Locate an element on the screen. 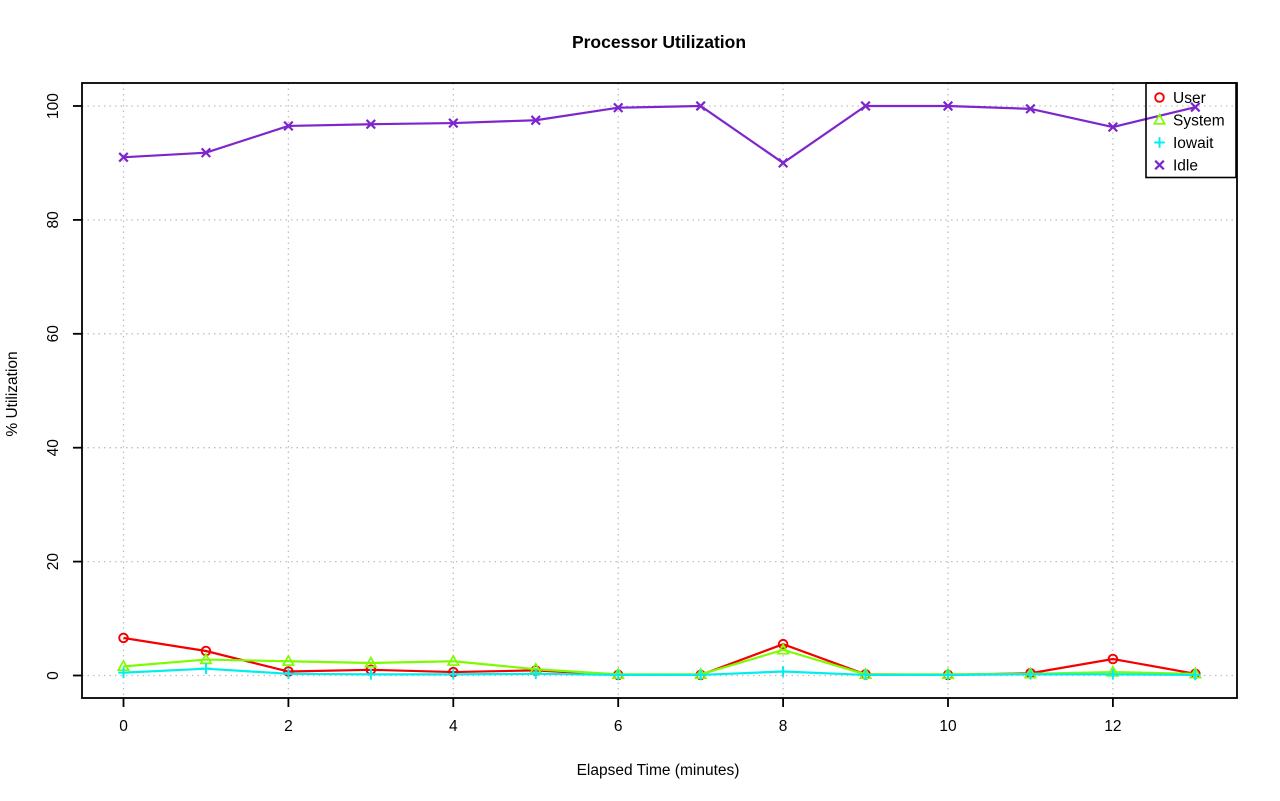  y-tick-label: 40 is located at coordinates (53, 448).